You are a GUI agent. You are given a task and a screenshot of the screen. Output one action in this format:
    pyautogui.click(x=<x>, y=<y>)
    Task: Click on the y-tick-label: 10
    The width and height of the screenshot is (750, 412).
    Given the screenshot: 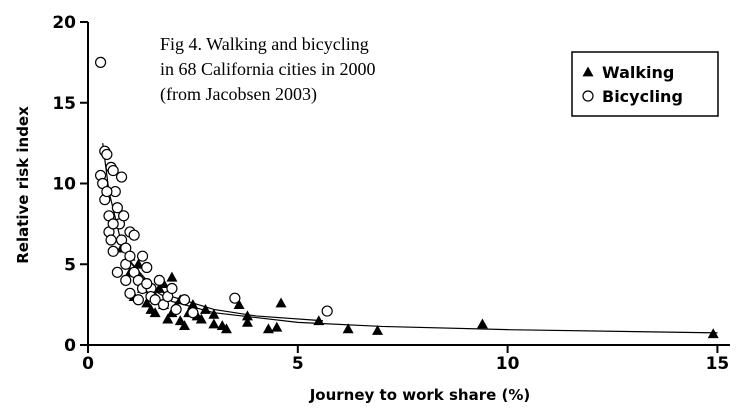 What is the action you would take?
    pyautogui.click(x=64, y=185)
    